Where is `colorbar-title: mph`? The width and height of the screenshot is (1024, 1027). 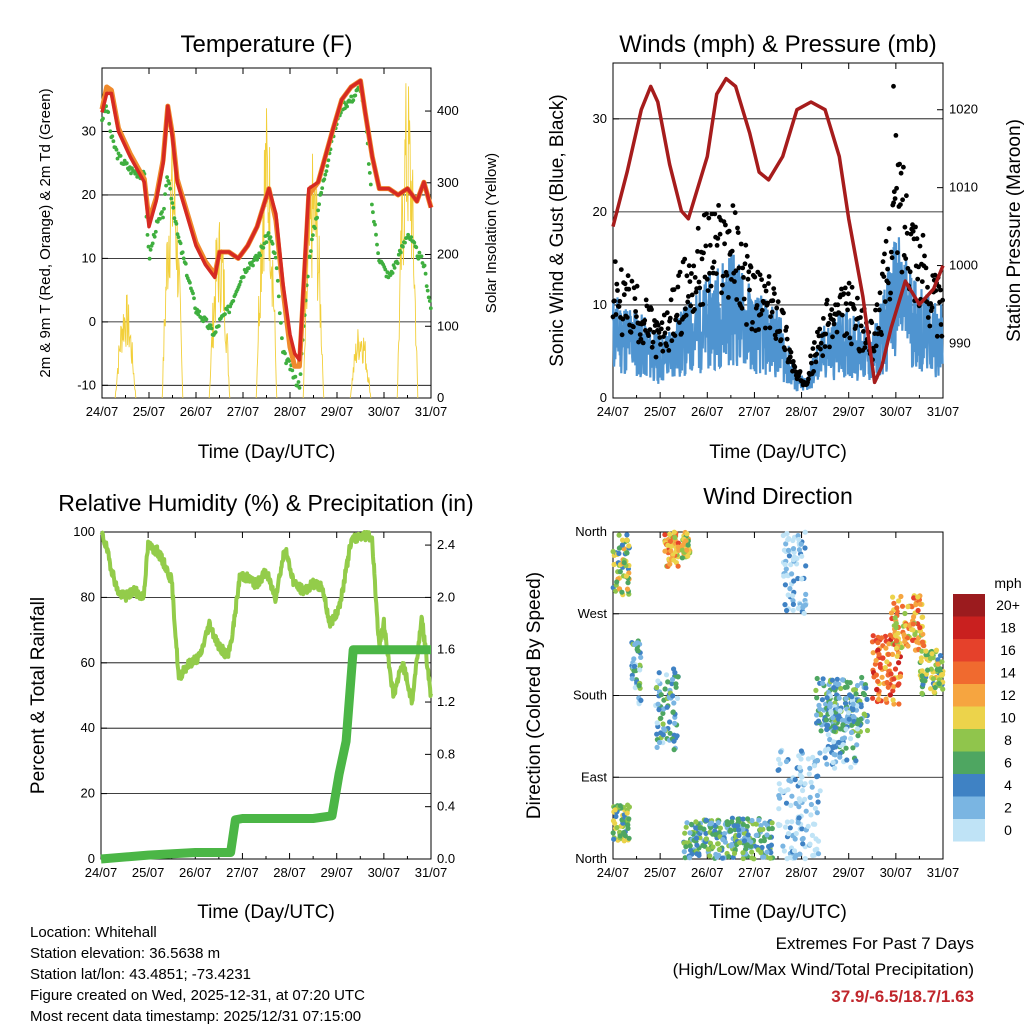 colorbar-title: mph is located at coordinates (1007, 583).